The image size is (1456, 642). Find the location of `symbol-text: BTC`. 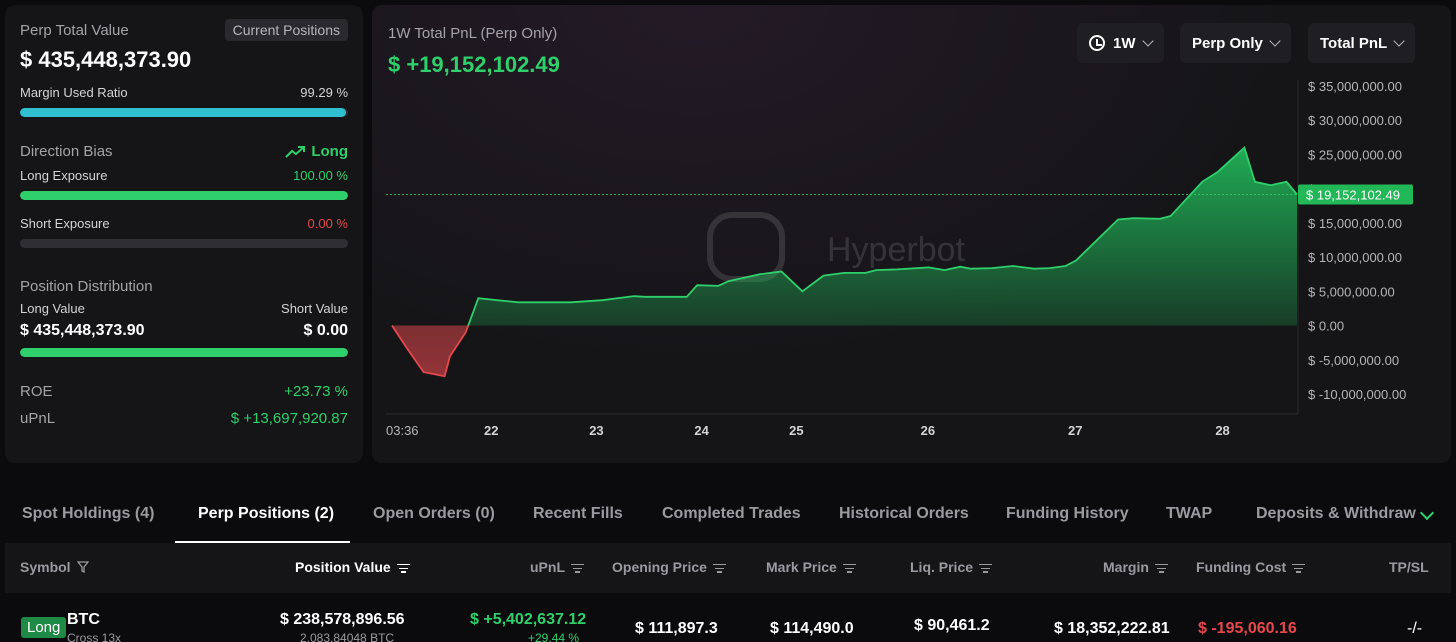

symbol-text: BTC is located at coordinates (83, 619).